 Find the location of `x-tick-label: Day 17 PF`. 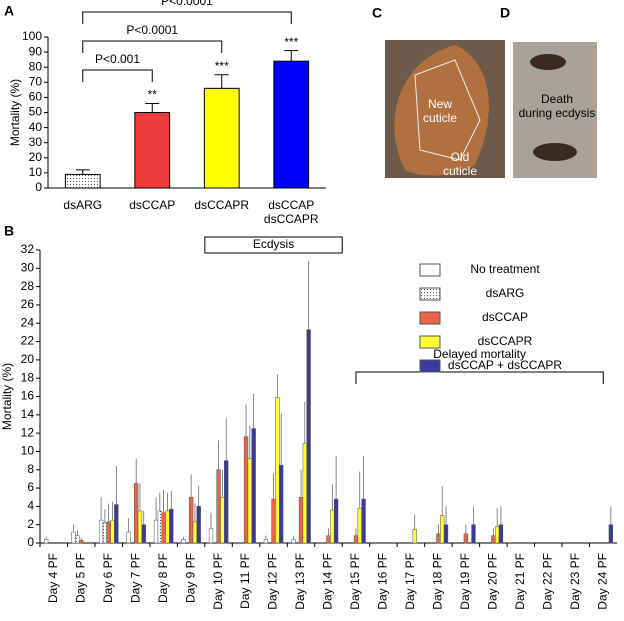

x-tick-label: Day 17 PF is located at coordinates (410, 581).